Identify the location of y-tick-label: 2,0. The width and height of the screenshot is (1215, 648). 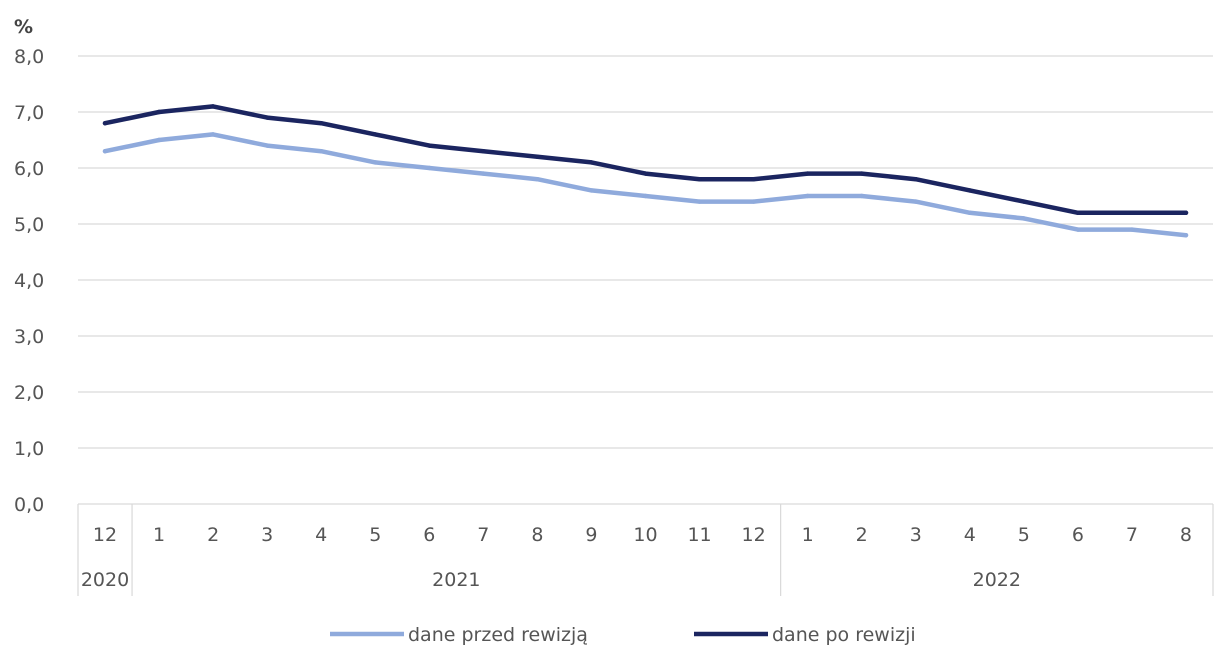
(29, 393).